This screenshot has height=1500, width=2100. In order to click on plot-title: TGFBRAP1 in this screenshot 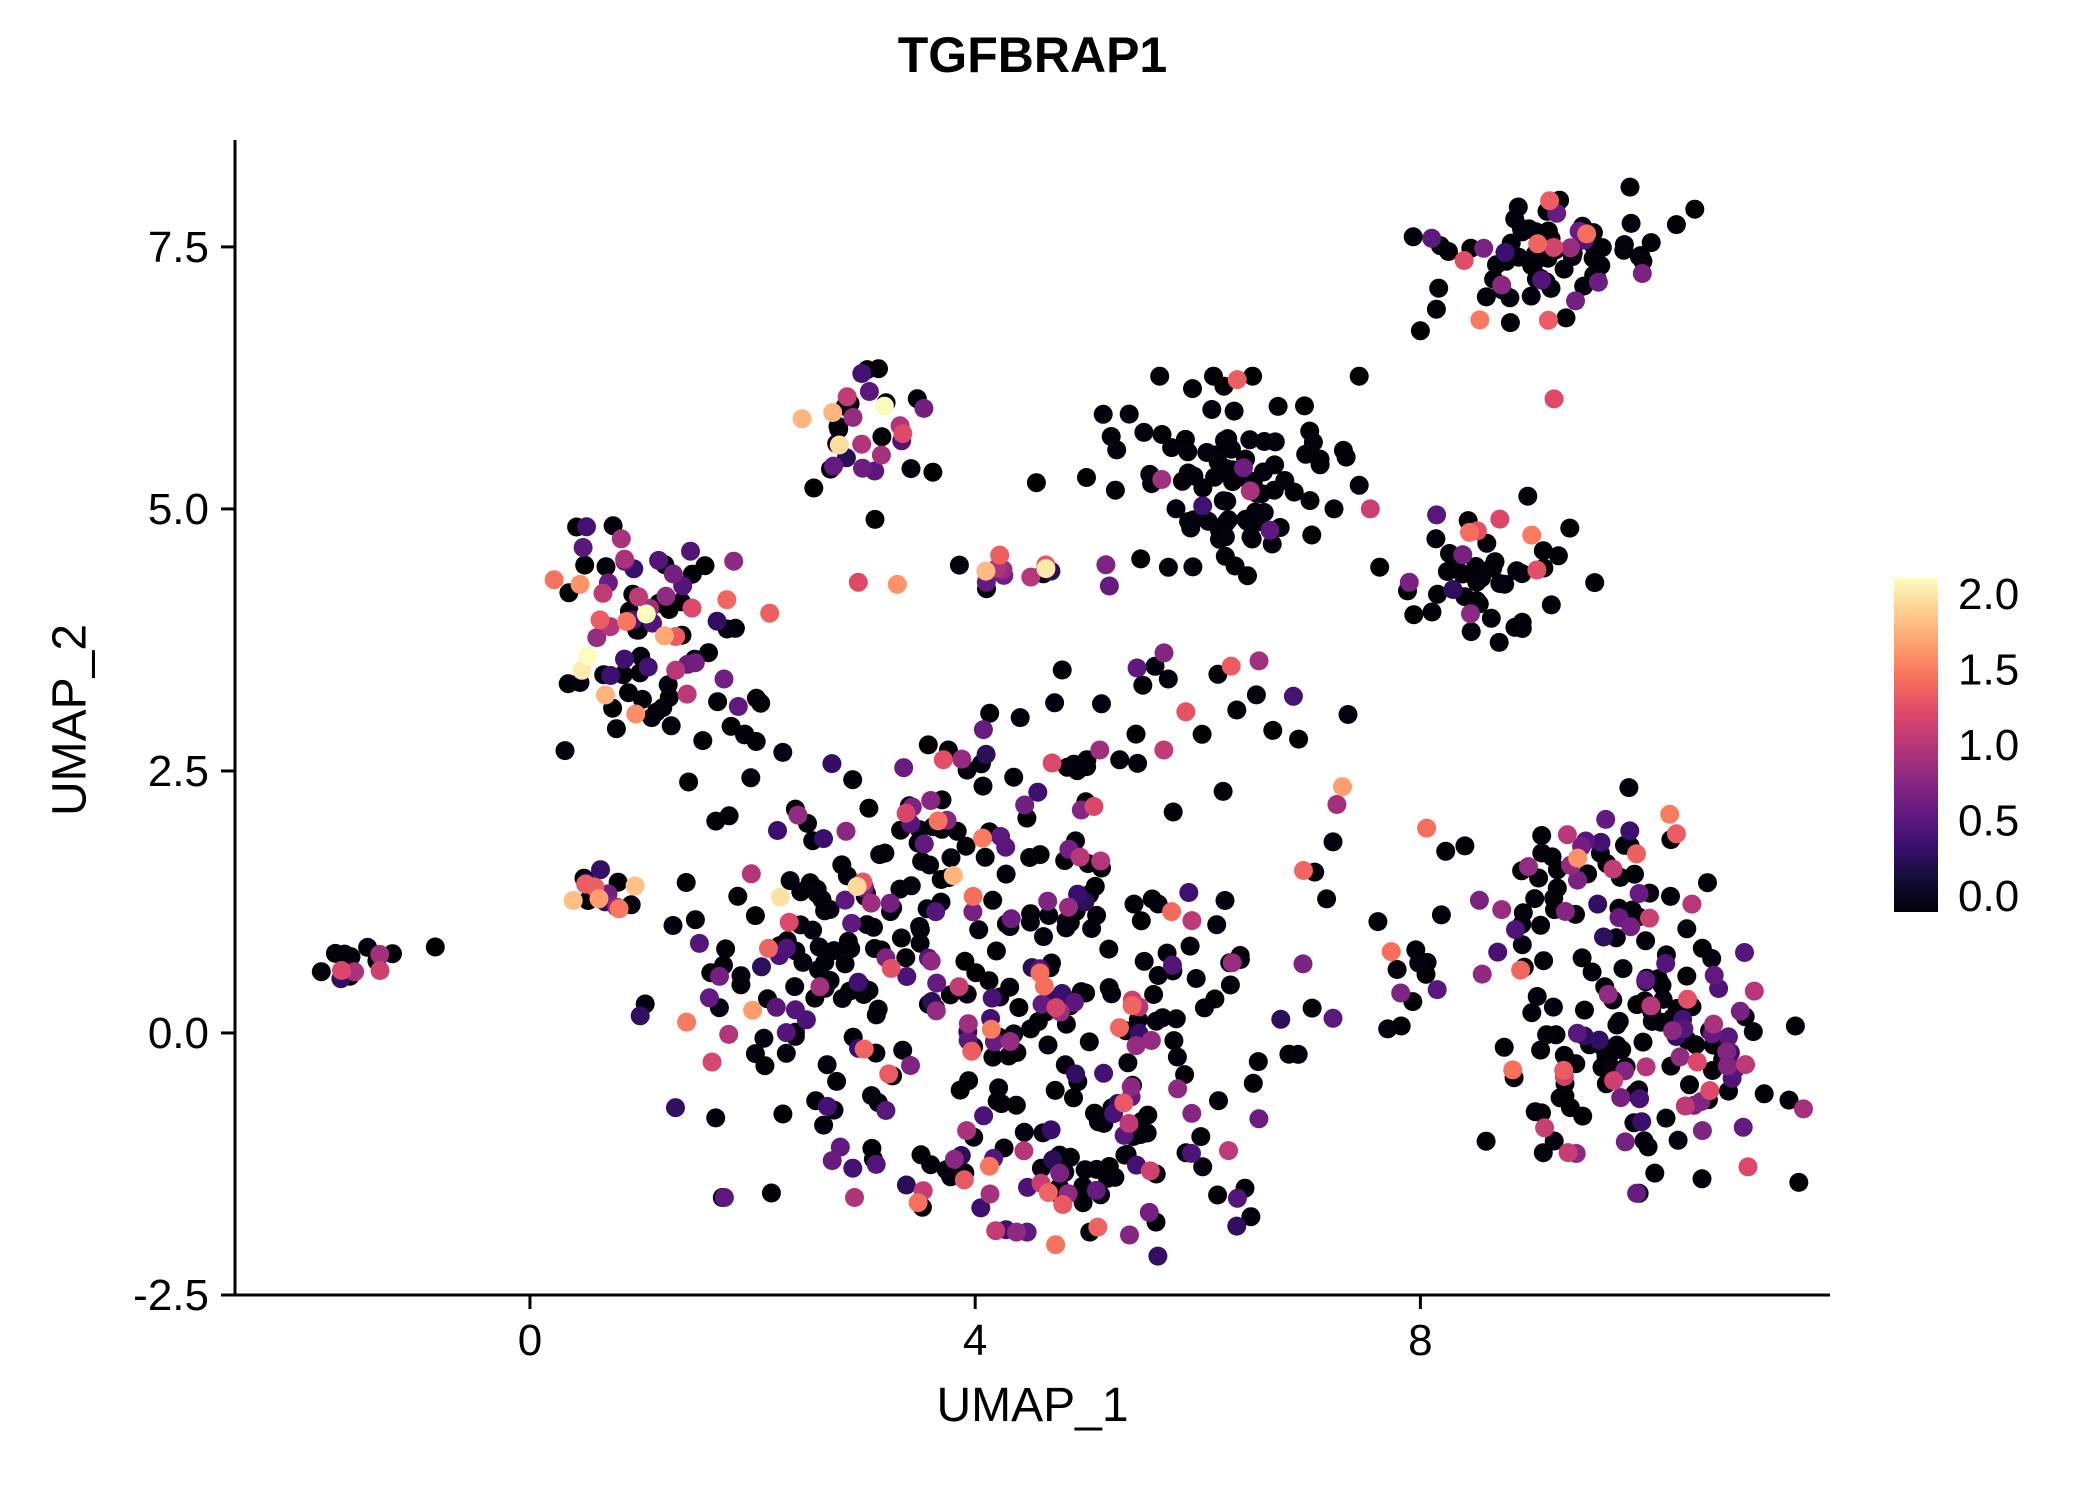, I will do `click(1032, 55)`.